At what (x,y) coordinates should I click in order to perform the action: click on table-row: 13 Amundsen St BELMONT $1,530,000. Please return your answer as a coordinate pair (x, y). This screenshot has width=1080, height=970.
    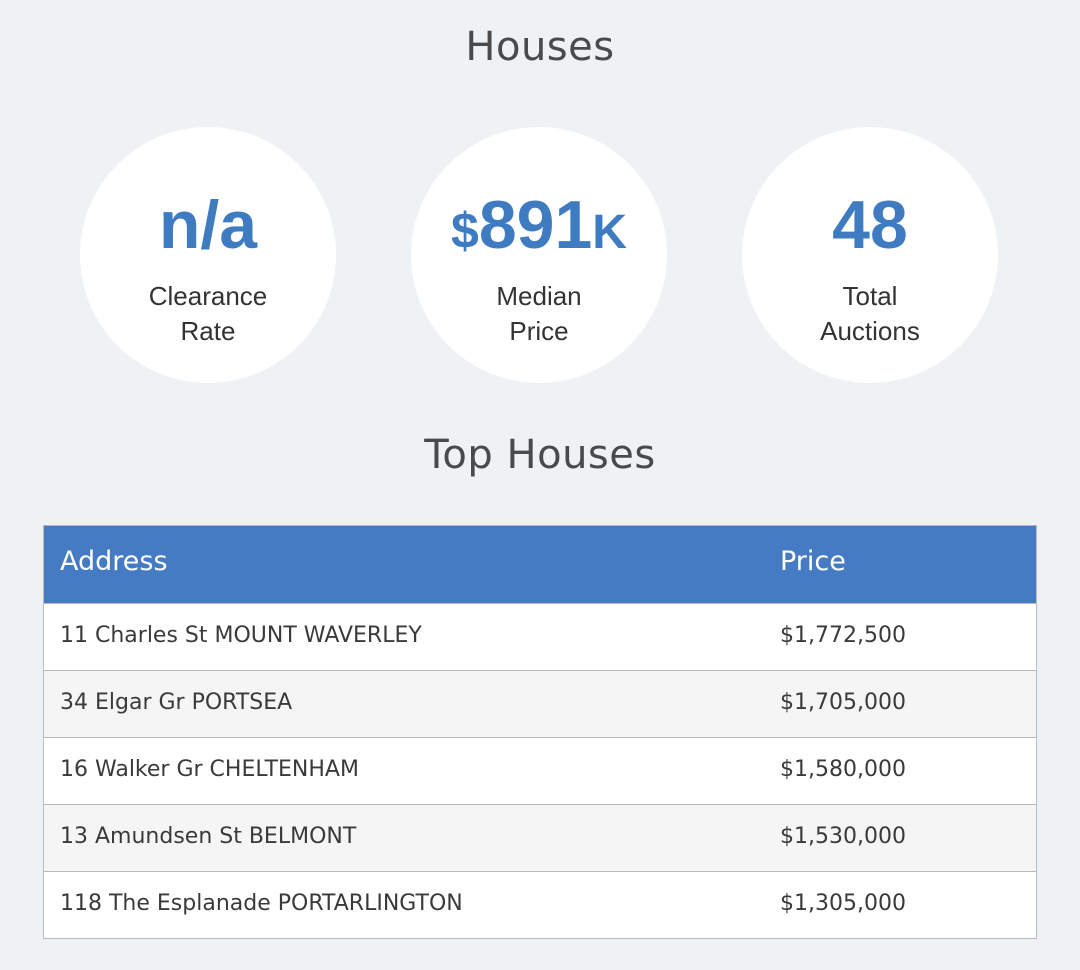
    Looking at the image, I should click on (540, 837).